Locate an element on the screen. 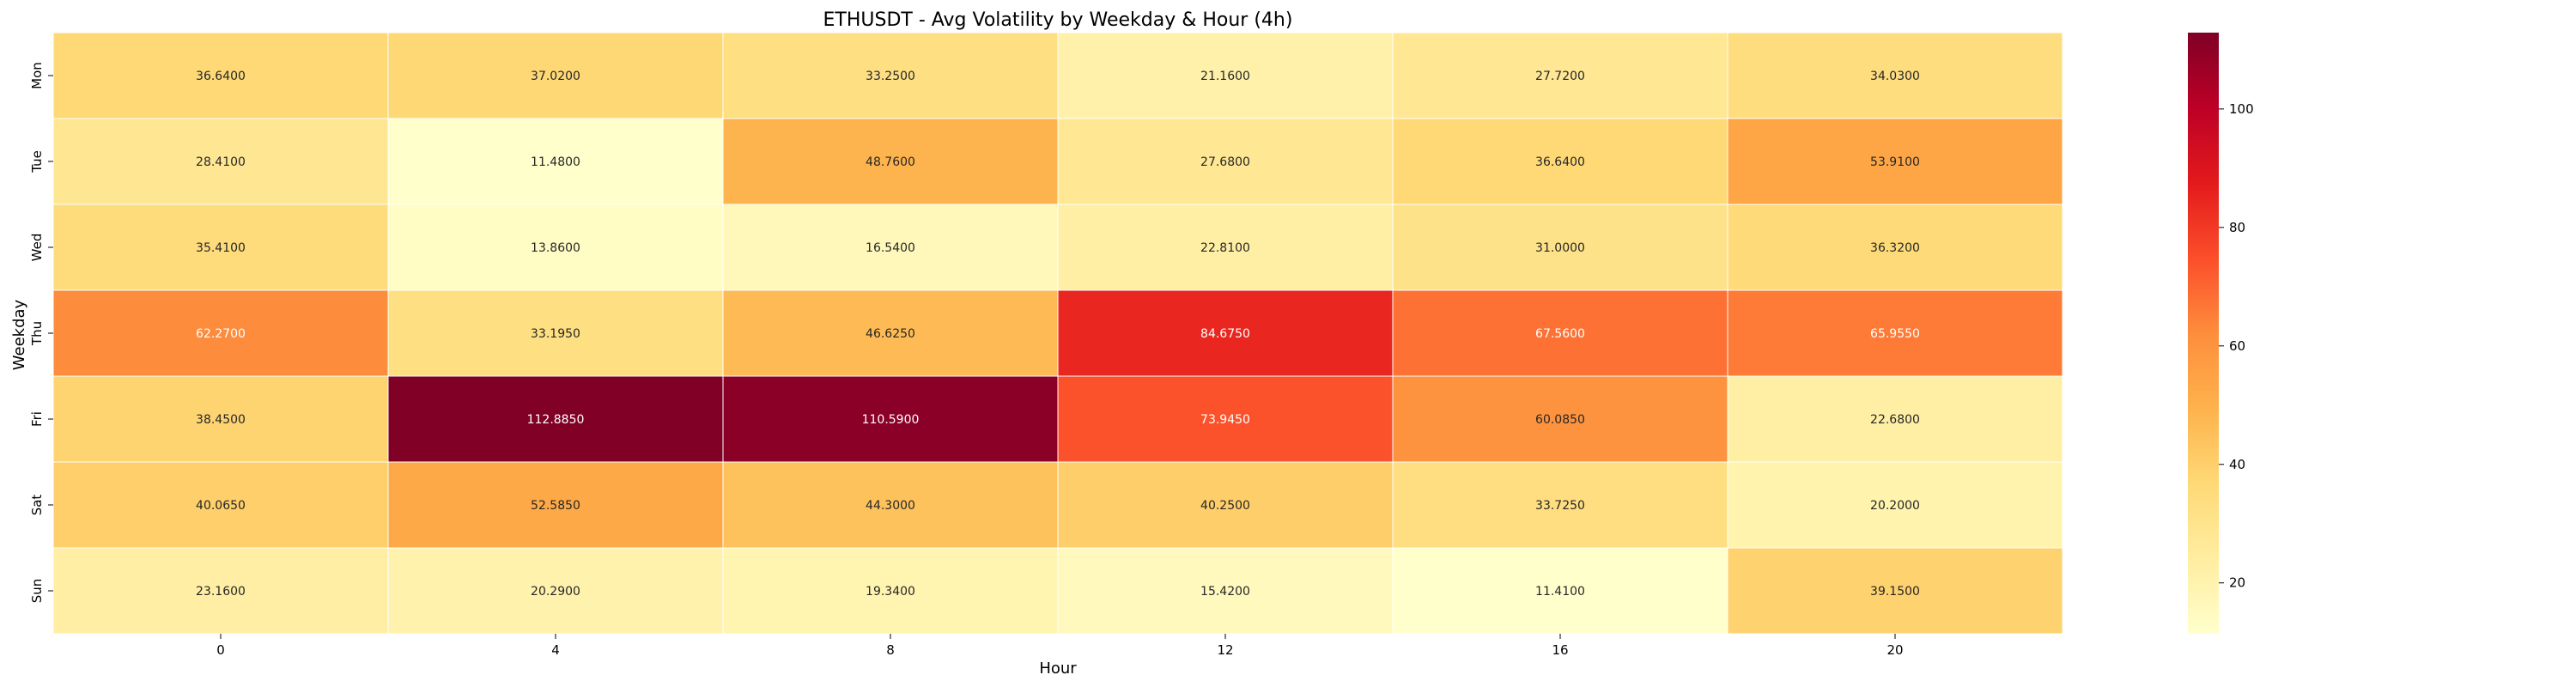 This screenshot has width=2576, height=687. cell-value-label: 11.4800 is located at coordinates (555, 162).